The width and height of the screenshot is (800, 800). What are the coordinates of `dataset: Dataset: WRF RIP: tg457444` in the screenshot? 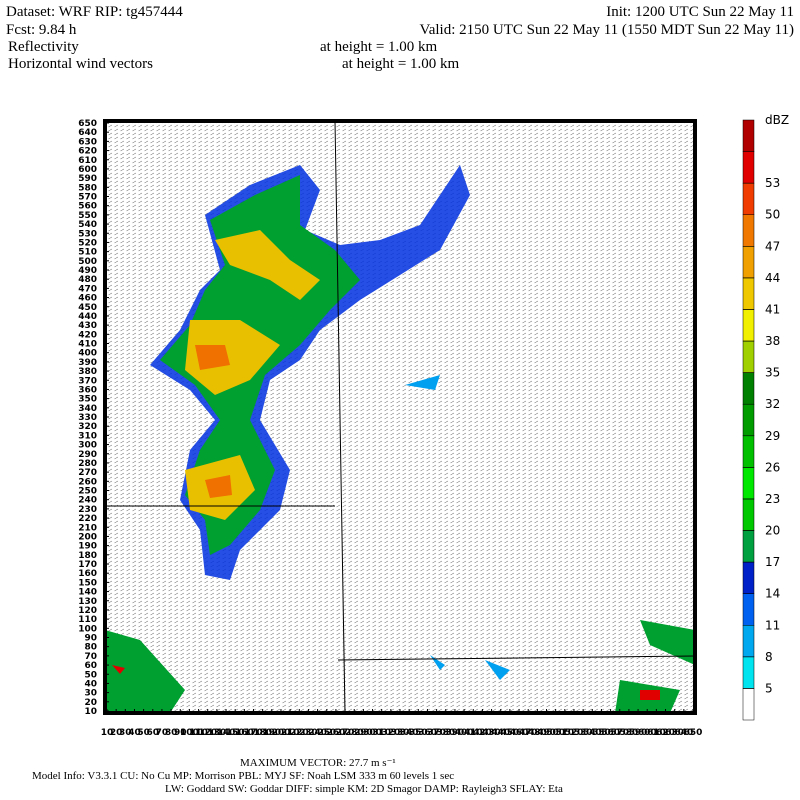 It's located at (94, 12).